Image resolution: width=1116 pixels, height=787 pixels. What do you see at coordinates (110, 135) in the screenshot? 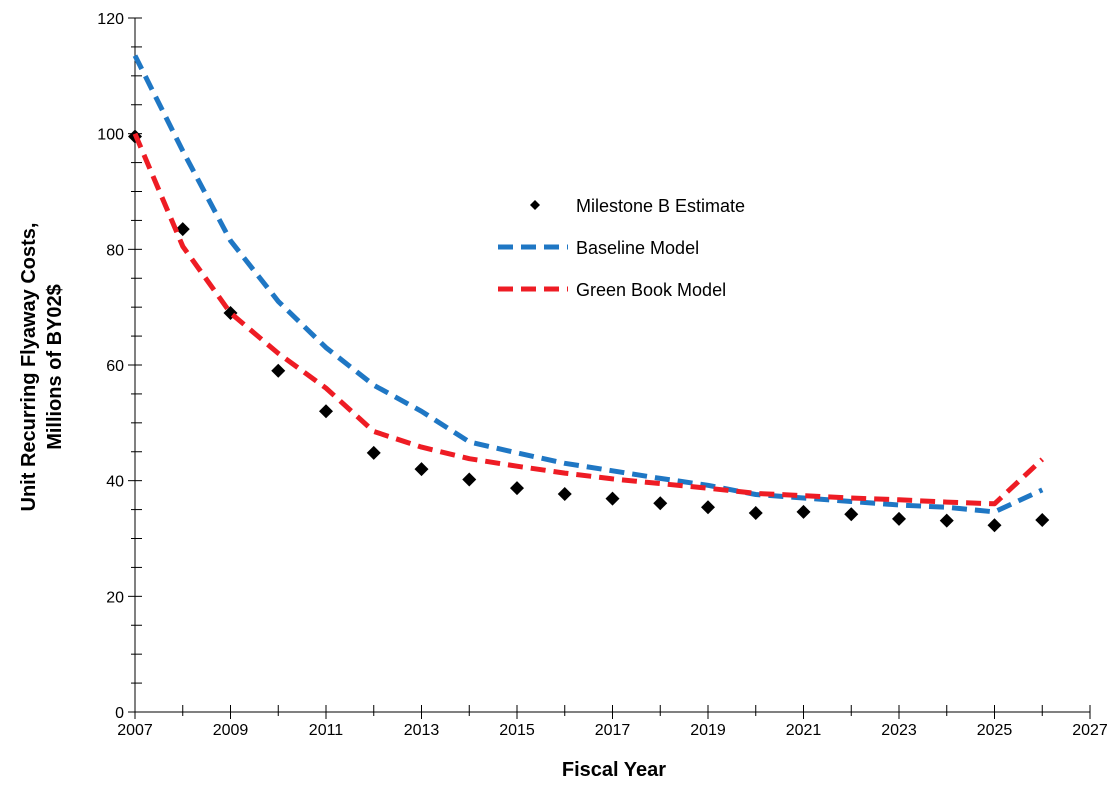
I see `y-tick-label: 100` at bounding box center [110, 135].